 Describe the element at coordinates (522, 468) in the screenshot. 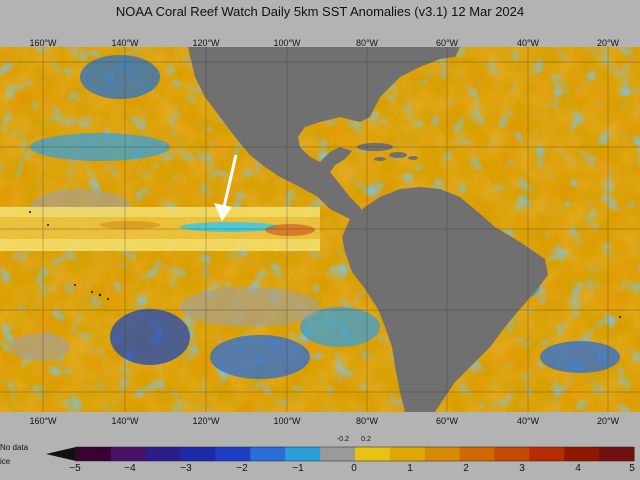

I see `colorbar-label-3: 3` at that location.